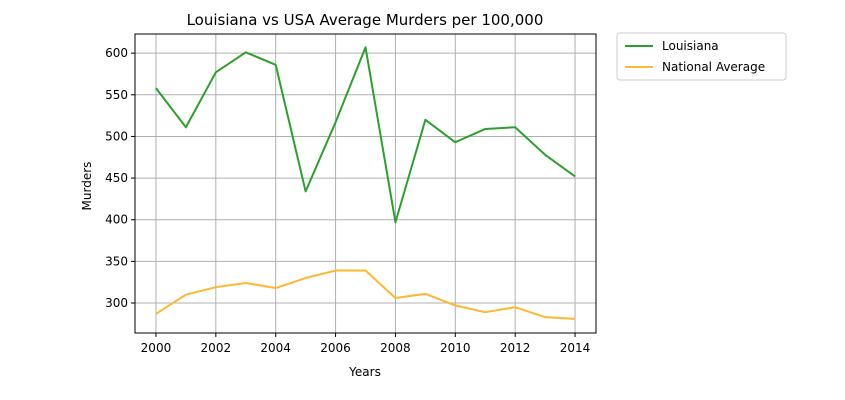 Image resolution: width=845 pixels, height=400 pixels. I want to click on legend-label-national-average: National Average, so click(713, 67).